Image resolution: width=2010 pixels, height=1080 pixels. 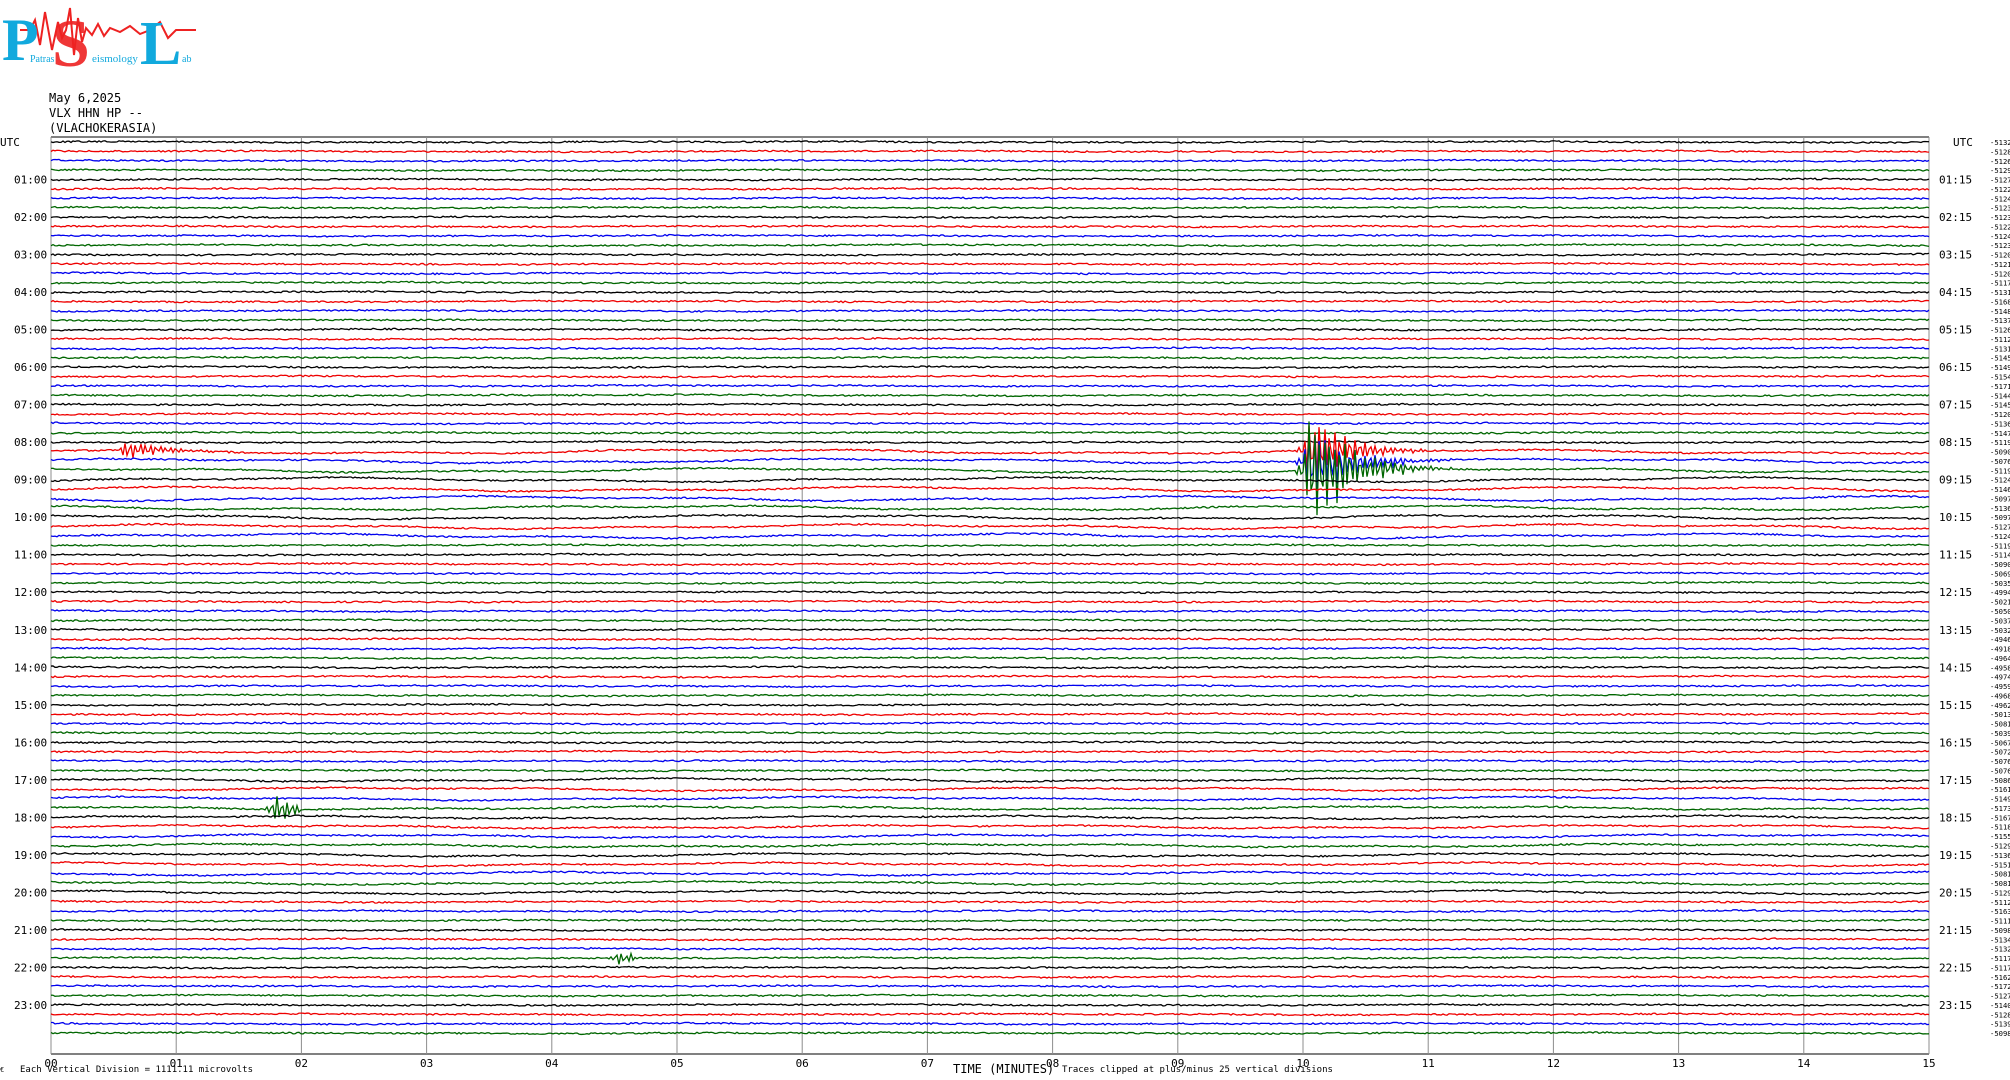 I want to click on footer-corner-mark: €, so click(x=2, y=1070).